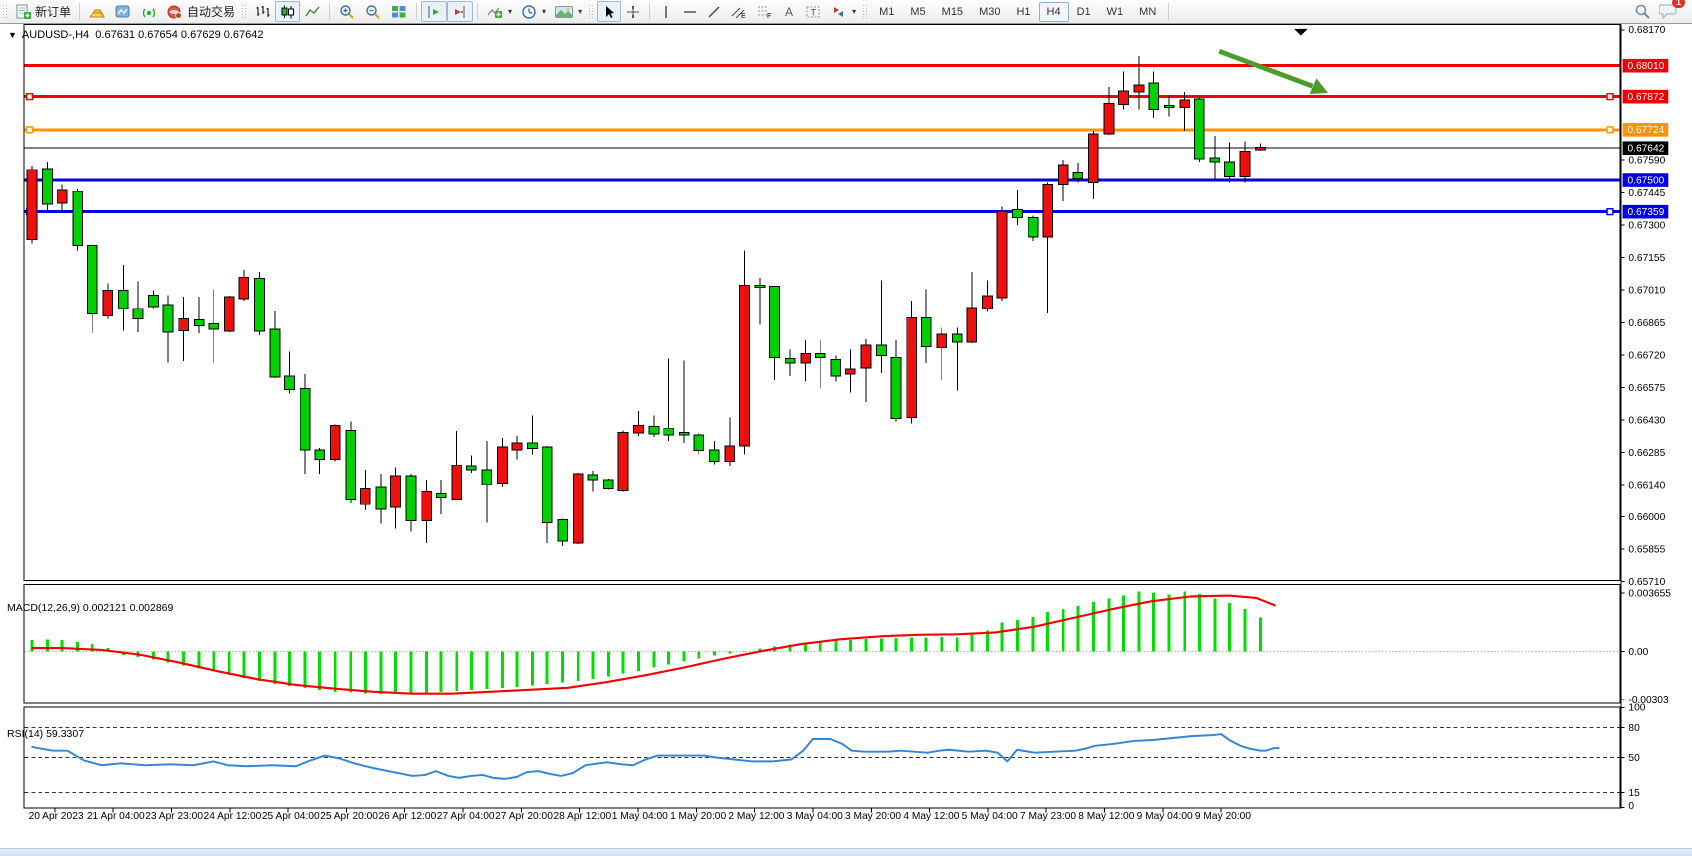 This screenshot has width=1692, height=856. I want to click on add-indicator-button: ▾, so click(499, 11).